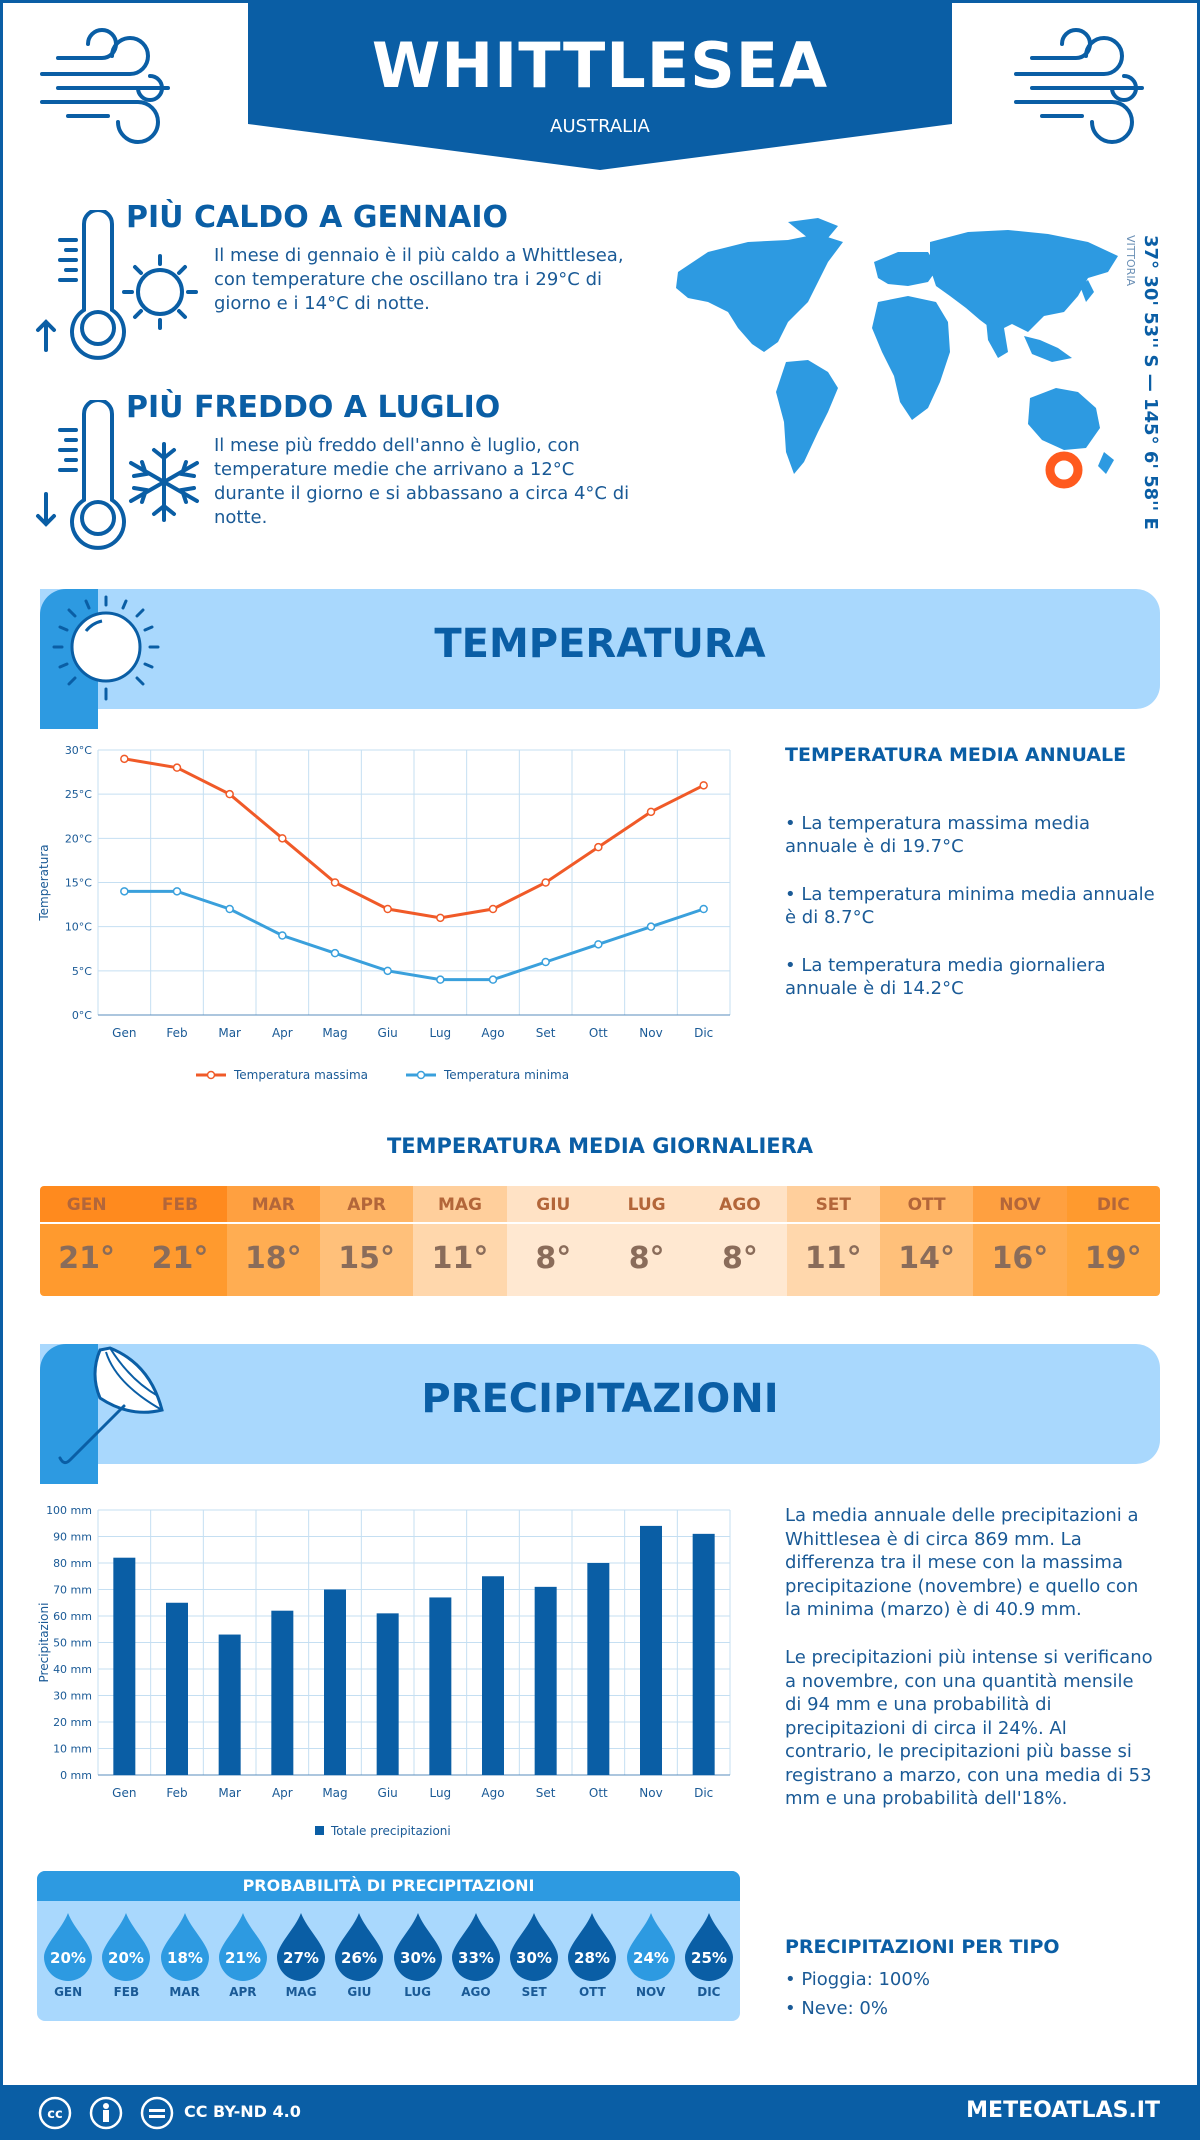 This screenshot has height=2140, width=1200. I want to click on coldest-title: PIÙ FREDDO A LUGLIO, so click(313, 407).